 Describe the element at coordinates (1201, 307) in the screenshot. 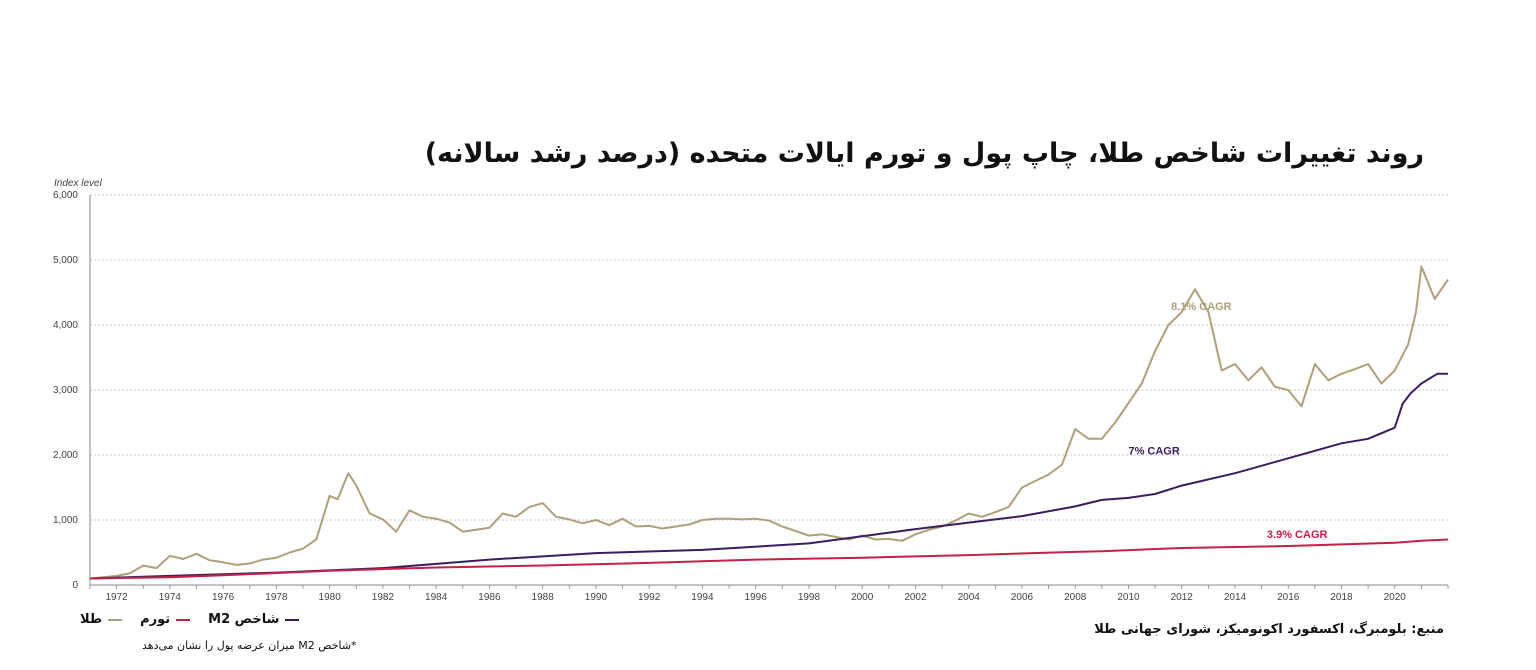

I see `series-annotation-0: 8.1% CAGR` at that location.